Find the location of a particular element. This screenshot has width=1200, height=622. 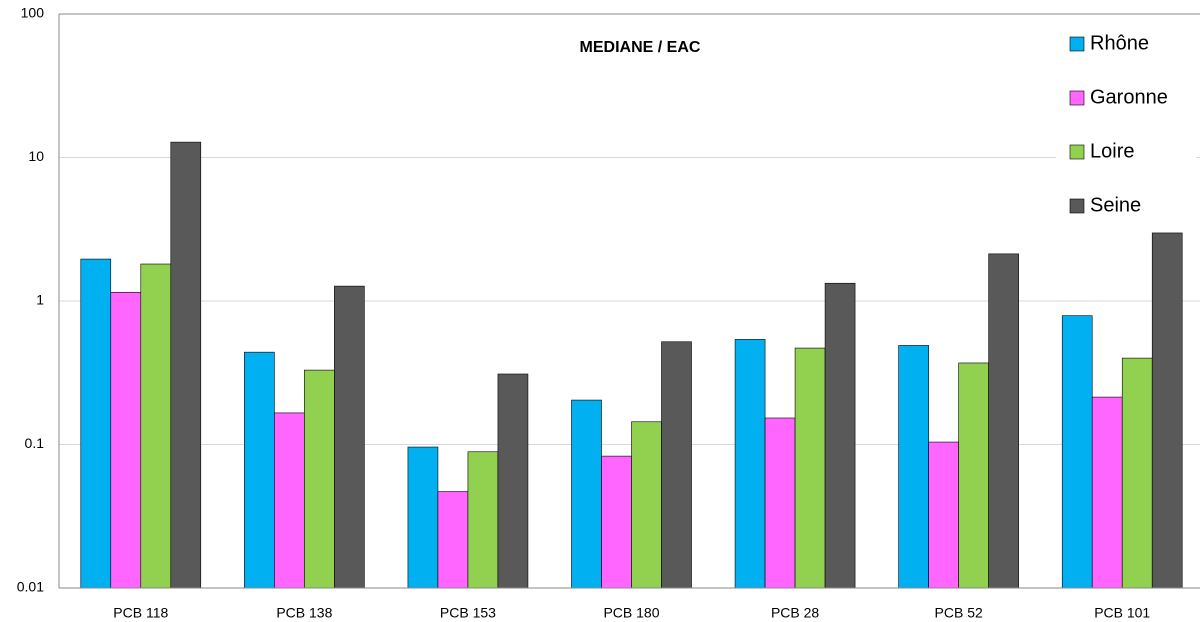

x-tick-label: PCB 52 is located at coordinates (959, 613).